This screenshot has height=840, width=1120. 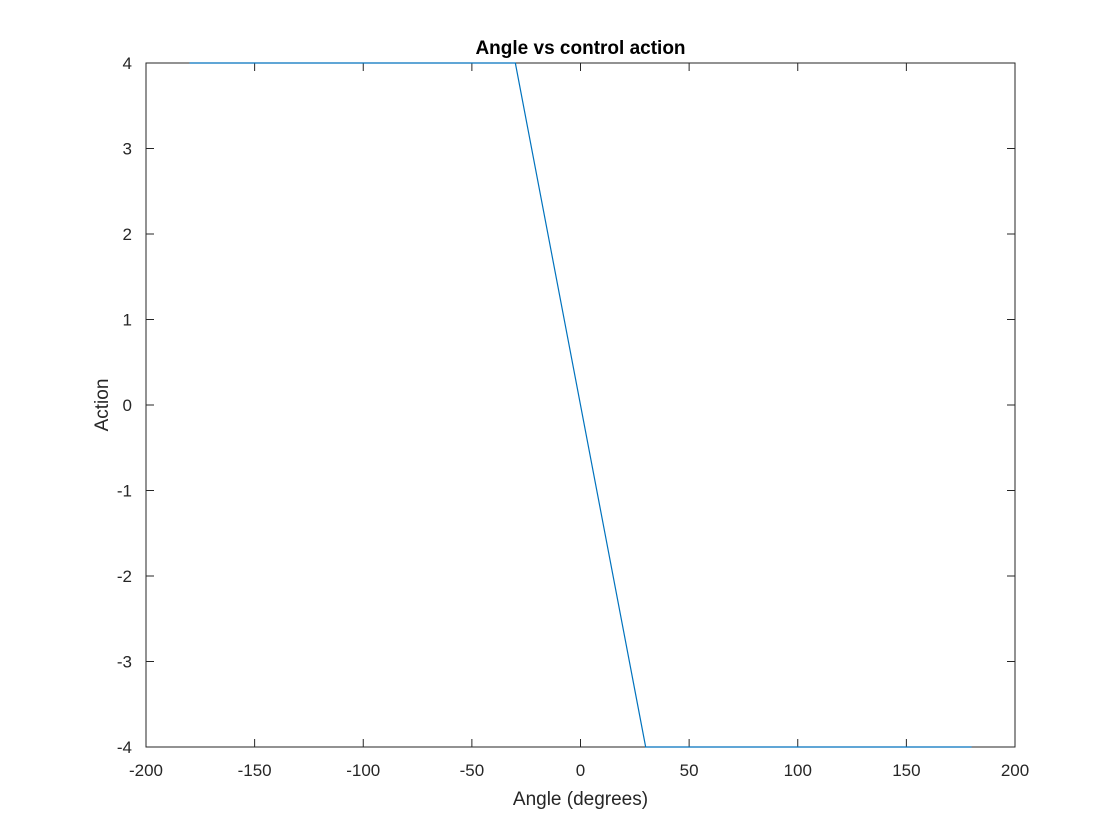 What do you see at coordinates (689, 770) in the screenshot?
I see `x-tick-label: 50` at bounding box center [689, 770].